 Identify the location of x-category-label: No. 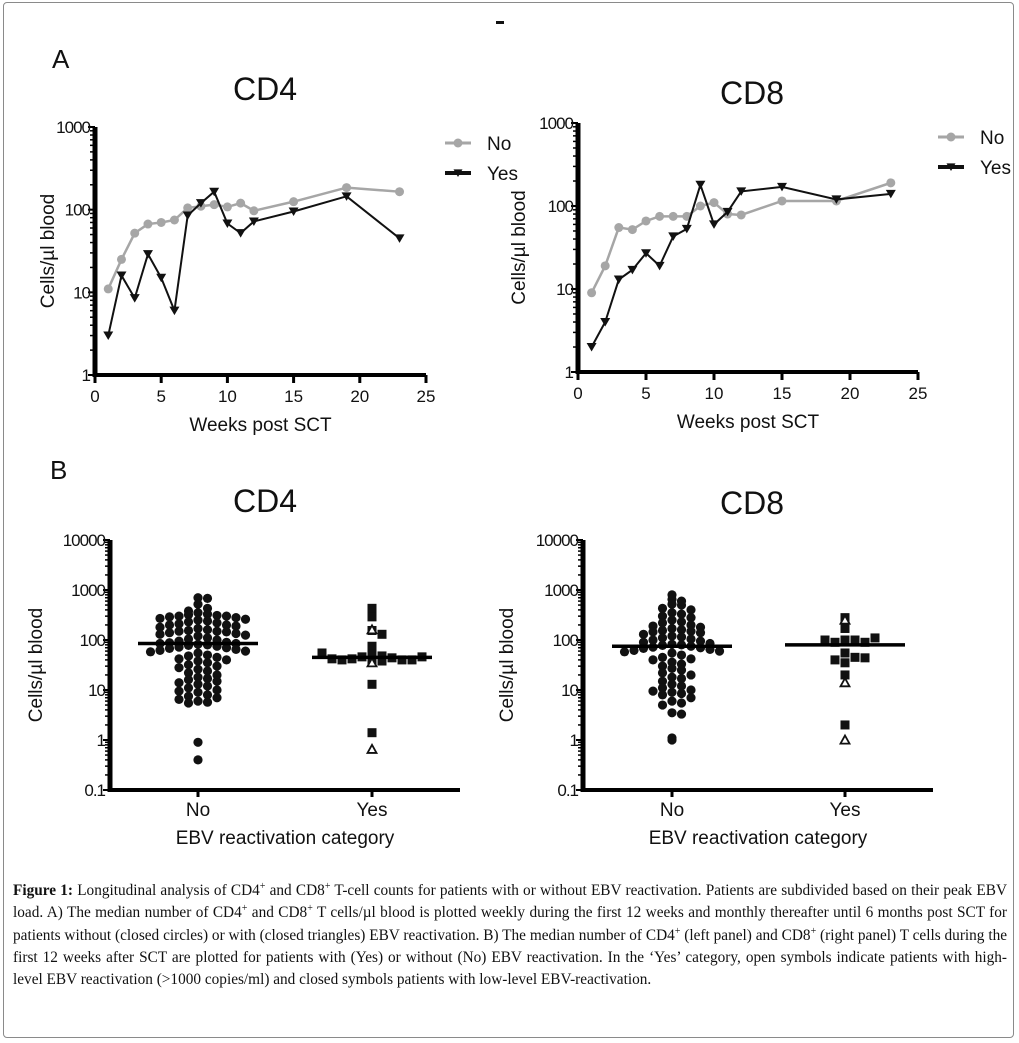
(672, 810).